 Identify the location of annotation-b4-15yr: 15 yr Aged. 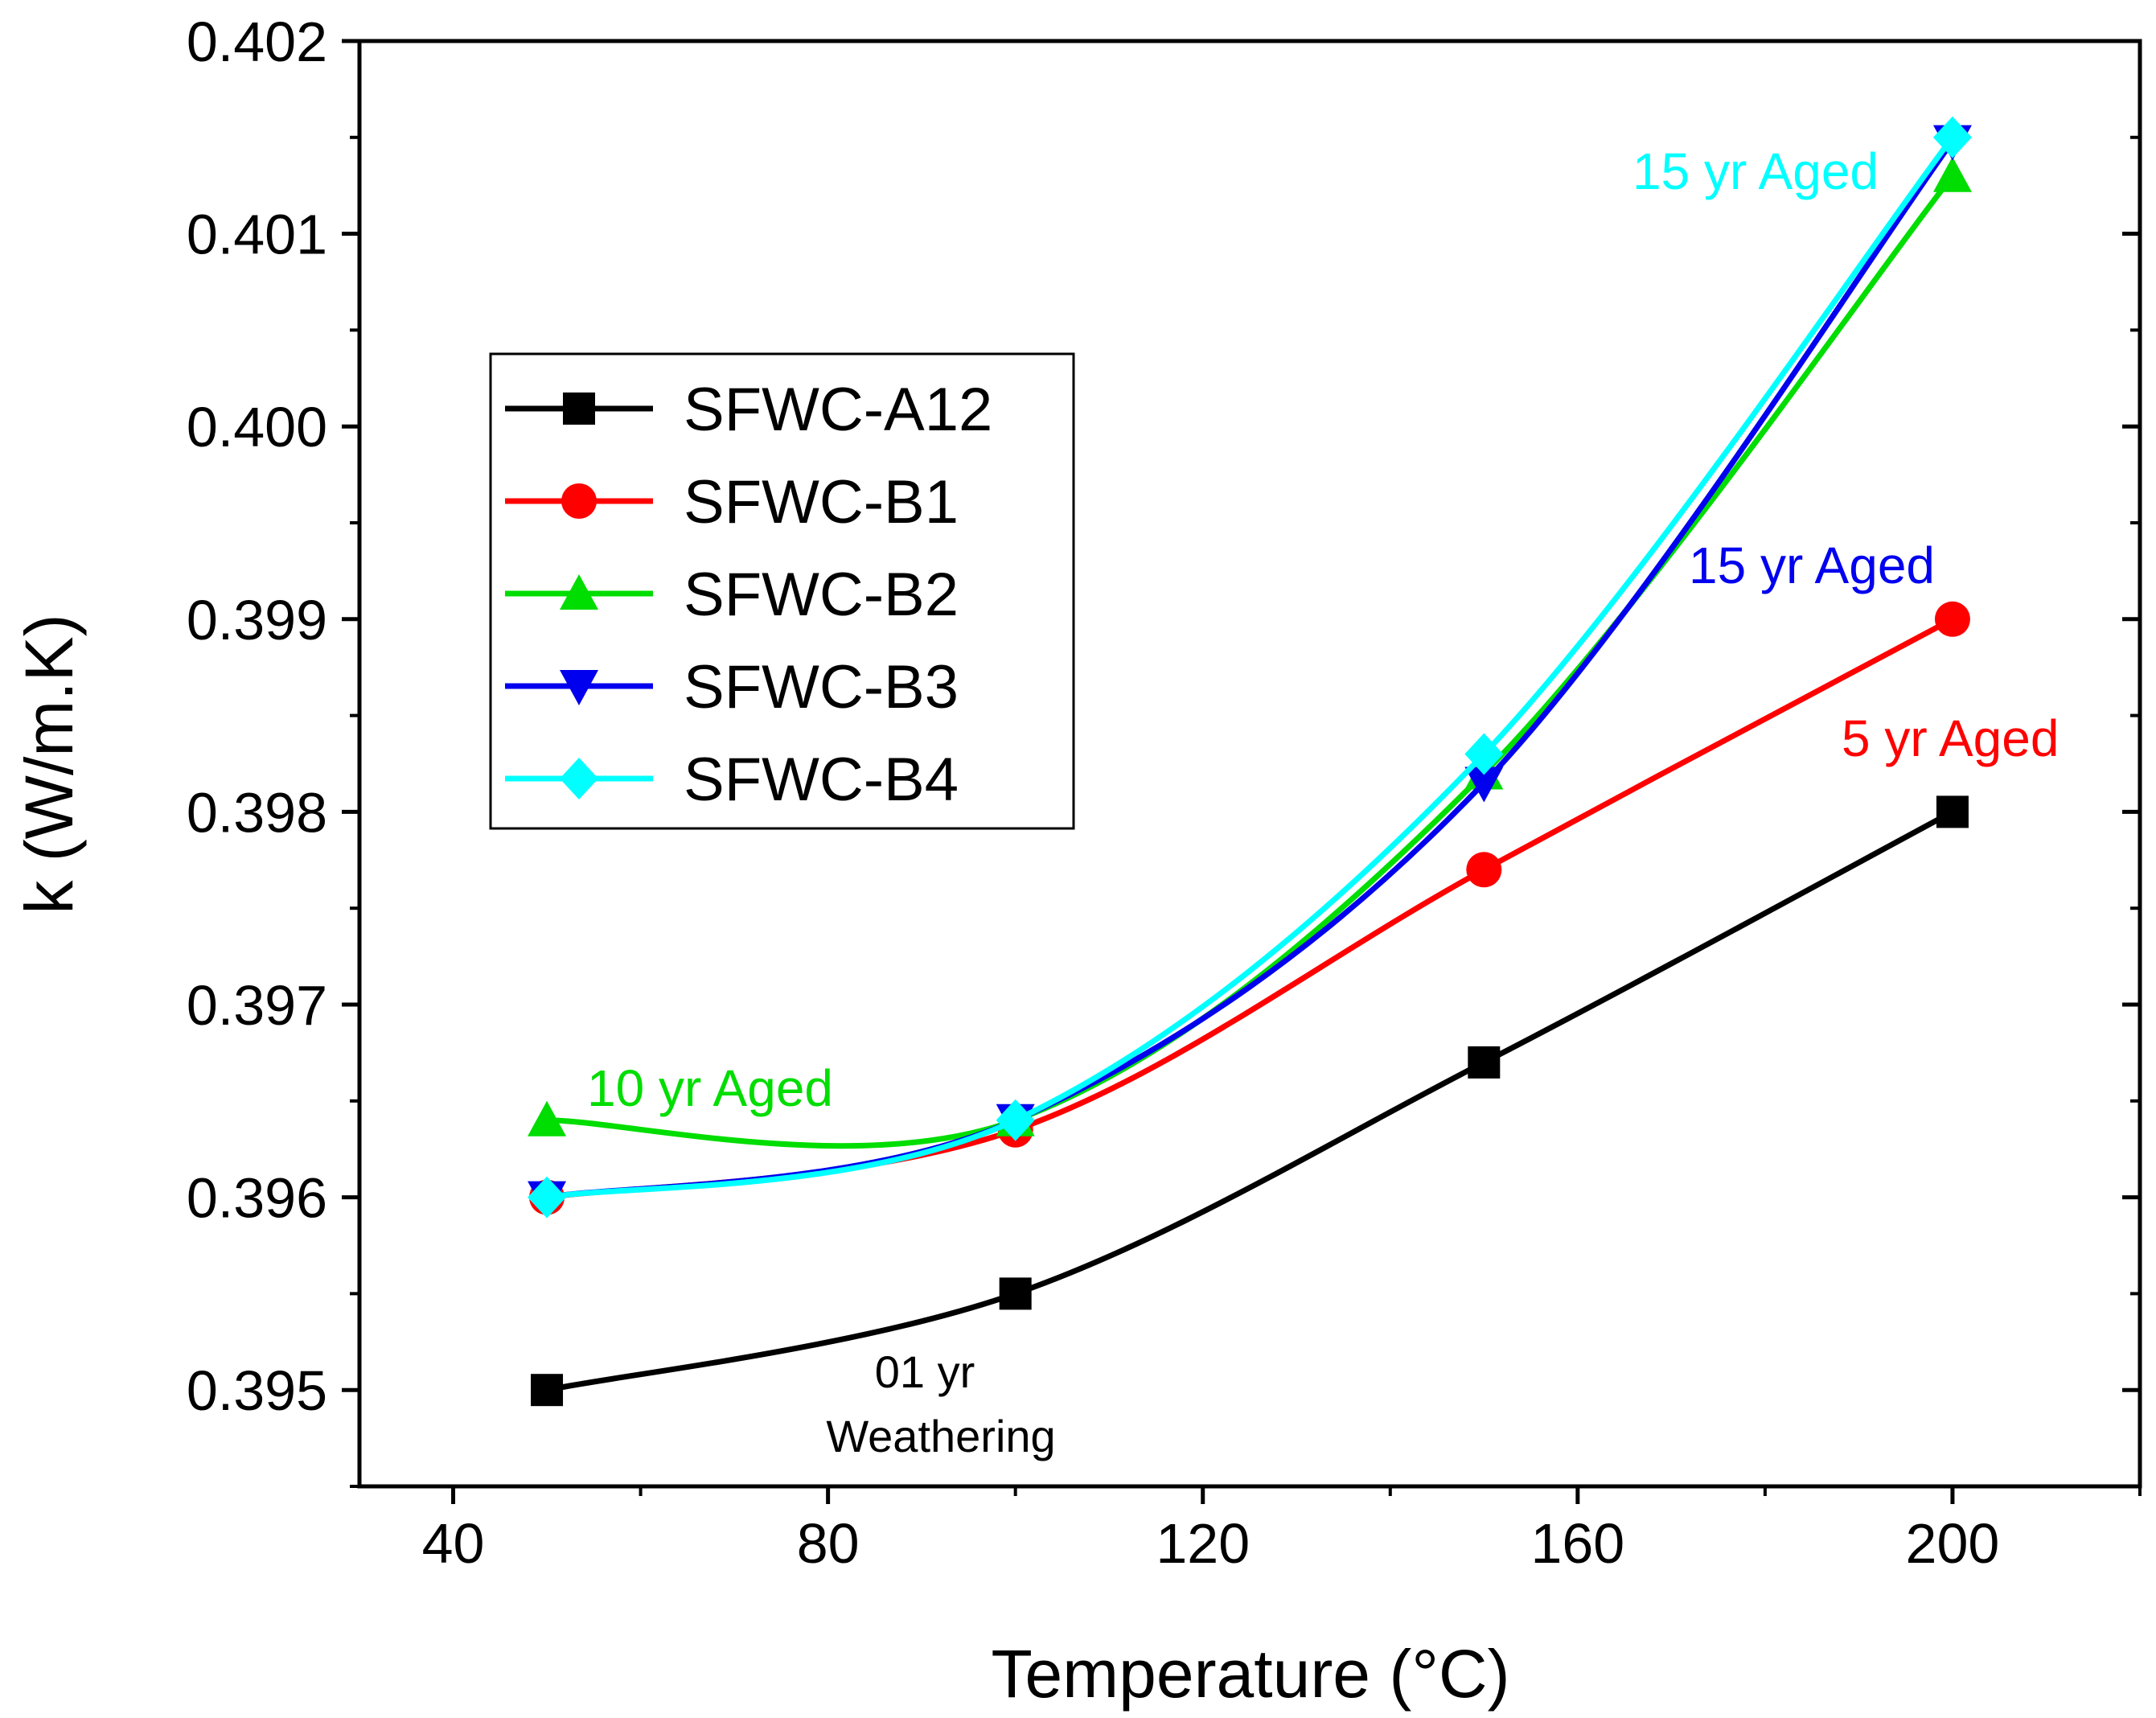
(1755, 171).